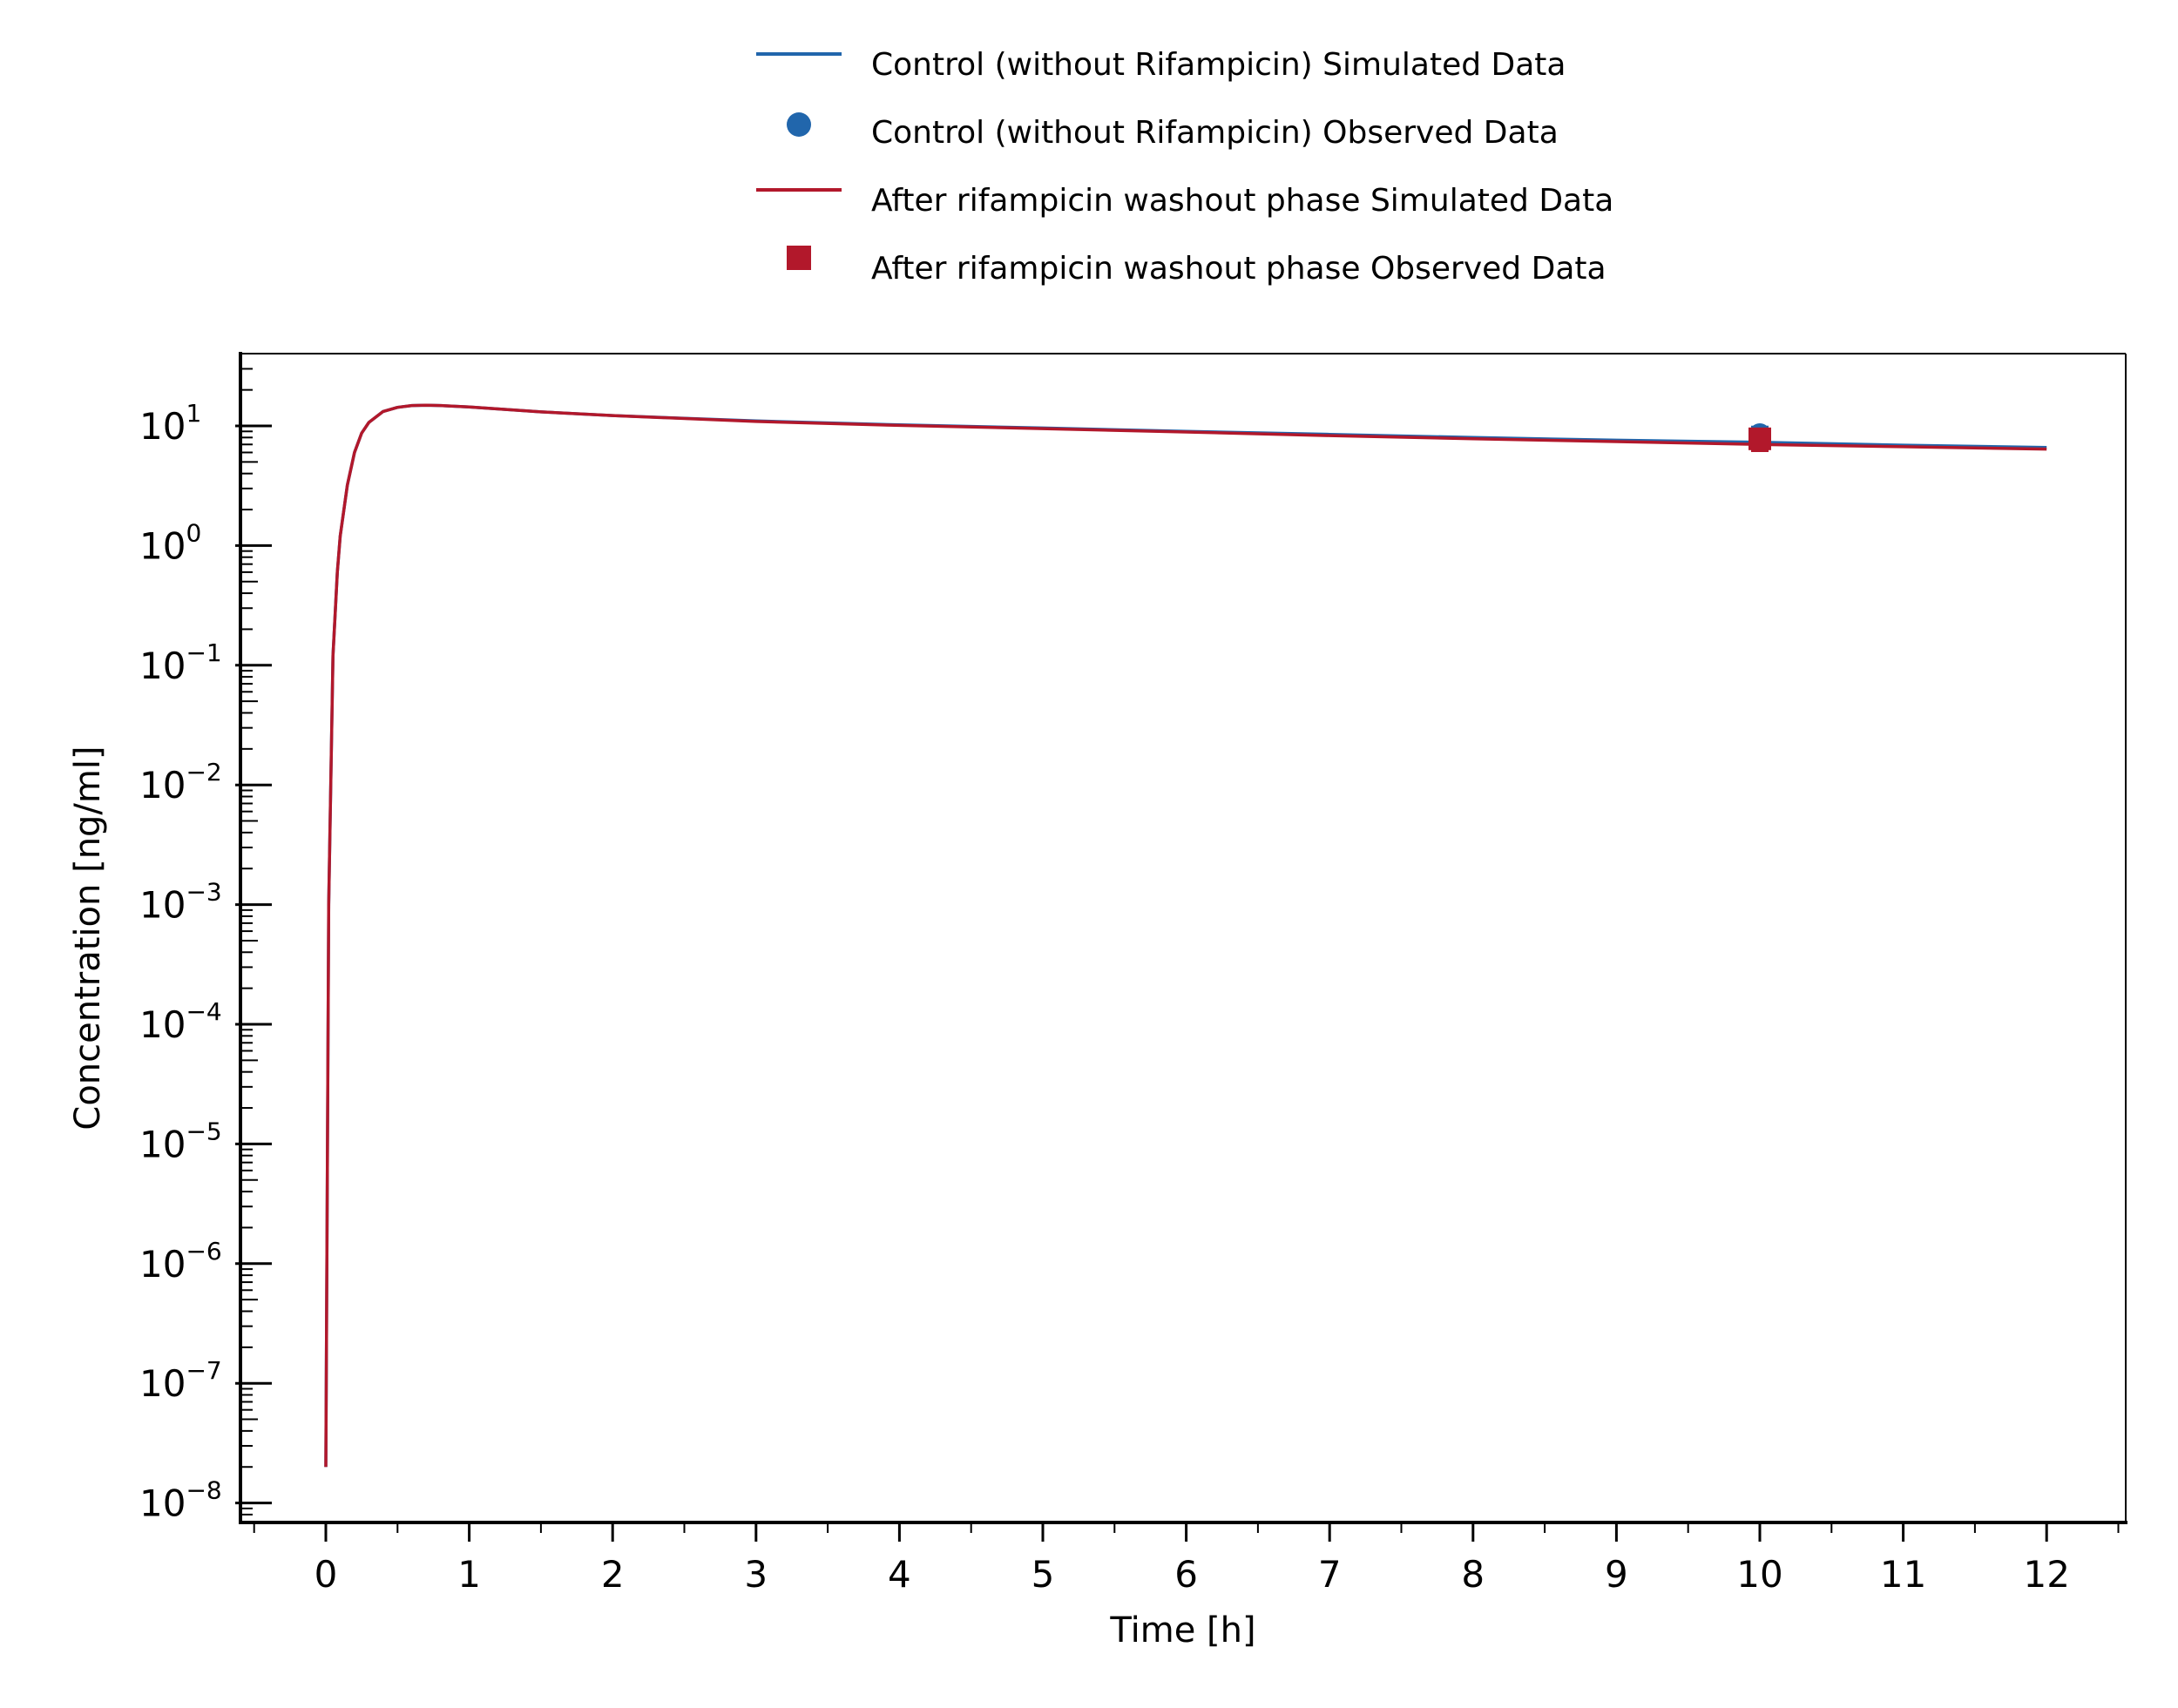  I want to click on y-tick-label: 10⁻⁷, so click(180, 1380).